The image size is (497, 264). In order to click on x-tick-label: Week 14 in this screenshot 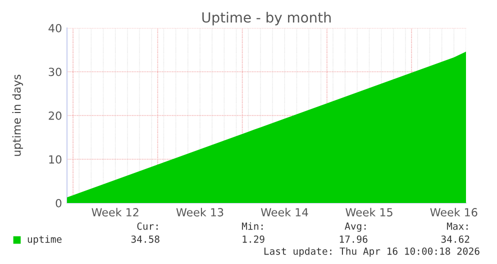, I will do `click(284, 212)`.